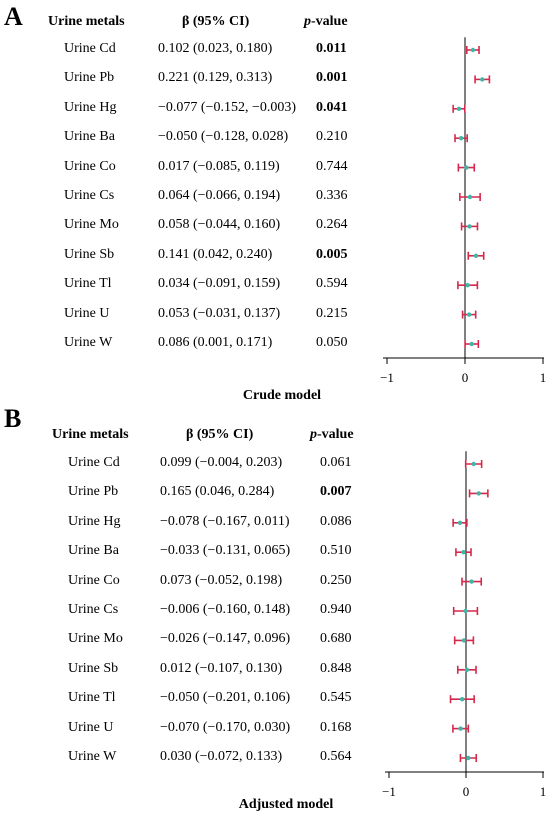 The image size is (550, 820). What do you see at coordinates (90, 434) in the screenshot?
I see `panel-b-header-metals: Urine metals` at bounding box center [90, 434].